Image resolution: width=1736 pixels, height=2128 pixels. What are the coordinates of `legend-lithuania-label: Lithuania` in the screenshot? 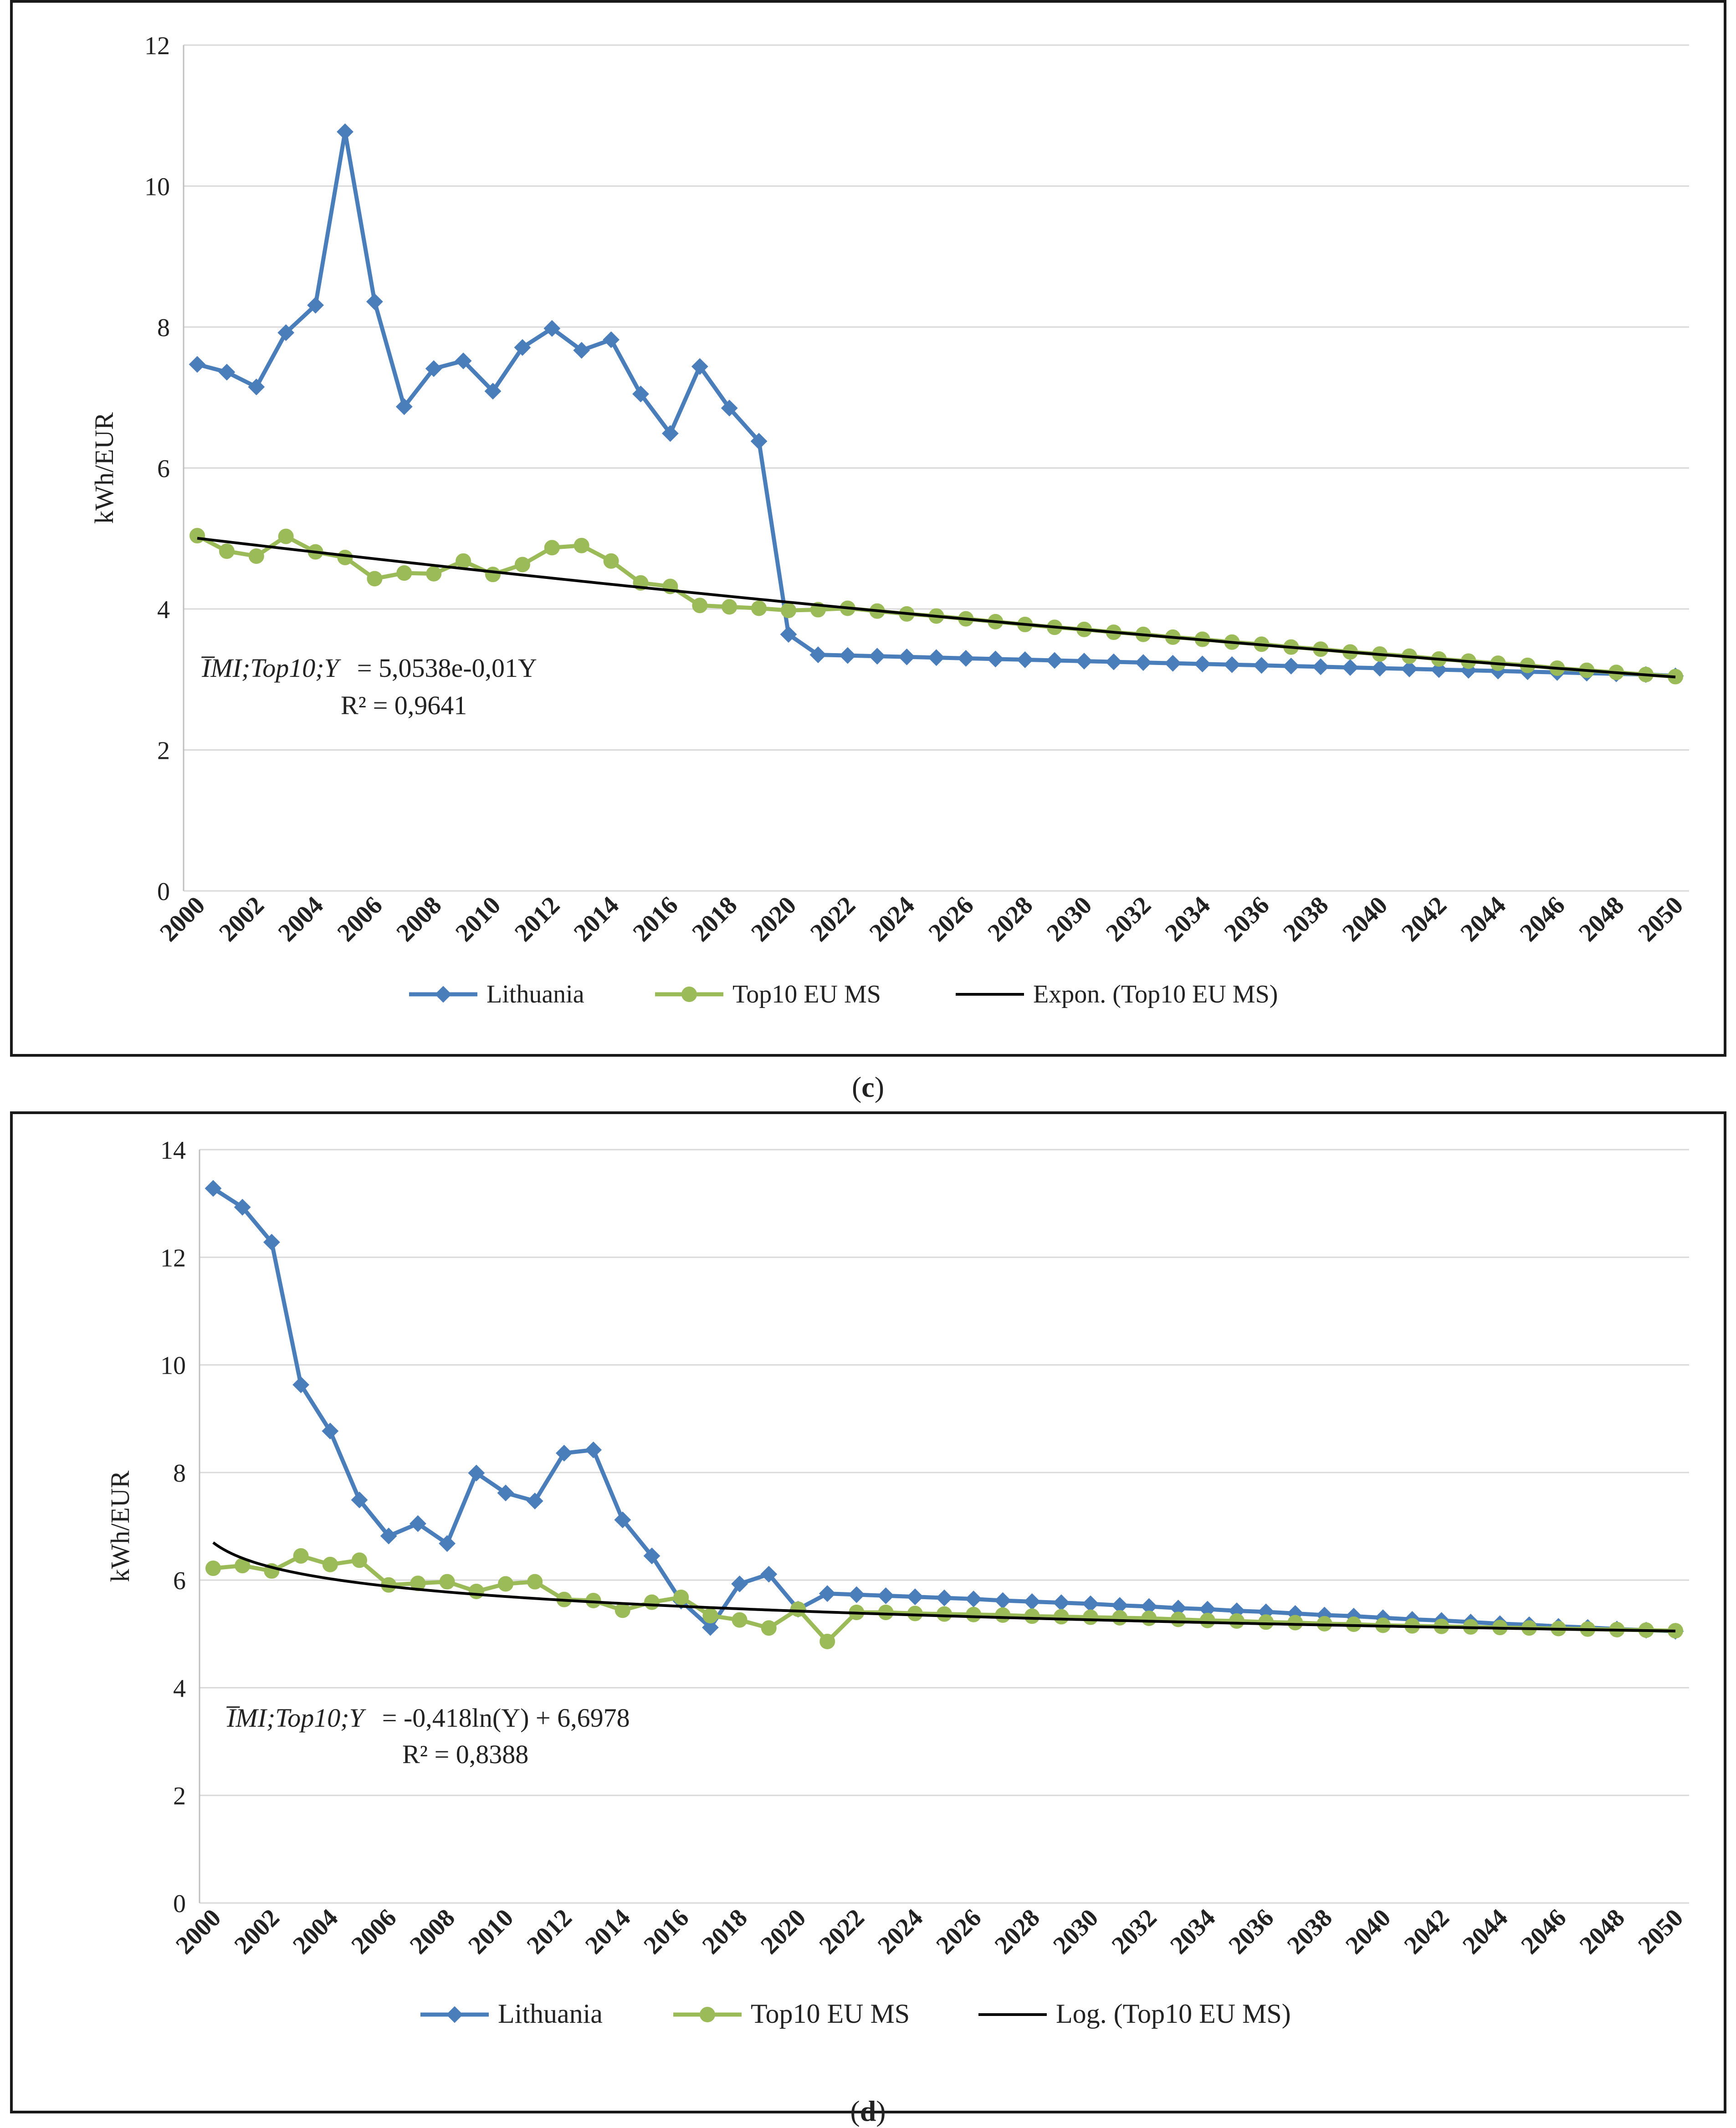 It's located at (535, 994).